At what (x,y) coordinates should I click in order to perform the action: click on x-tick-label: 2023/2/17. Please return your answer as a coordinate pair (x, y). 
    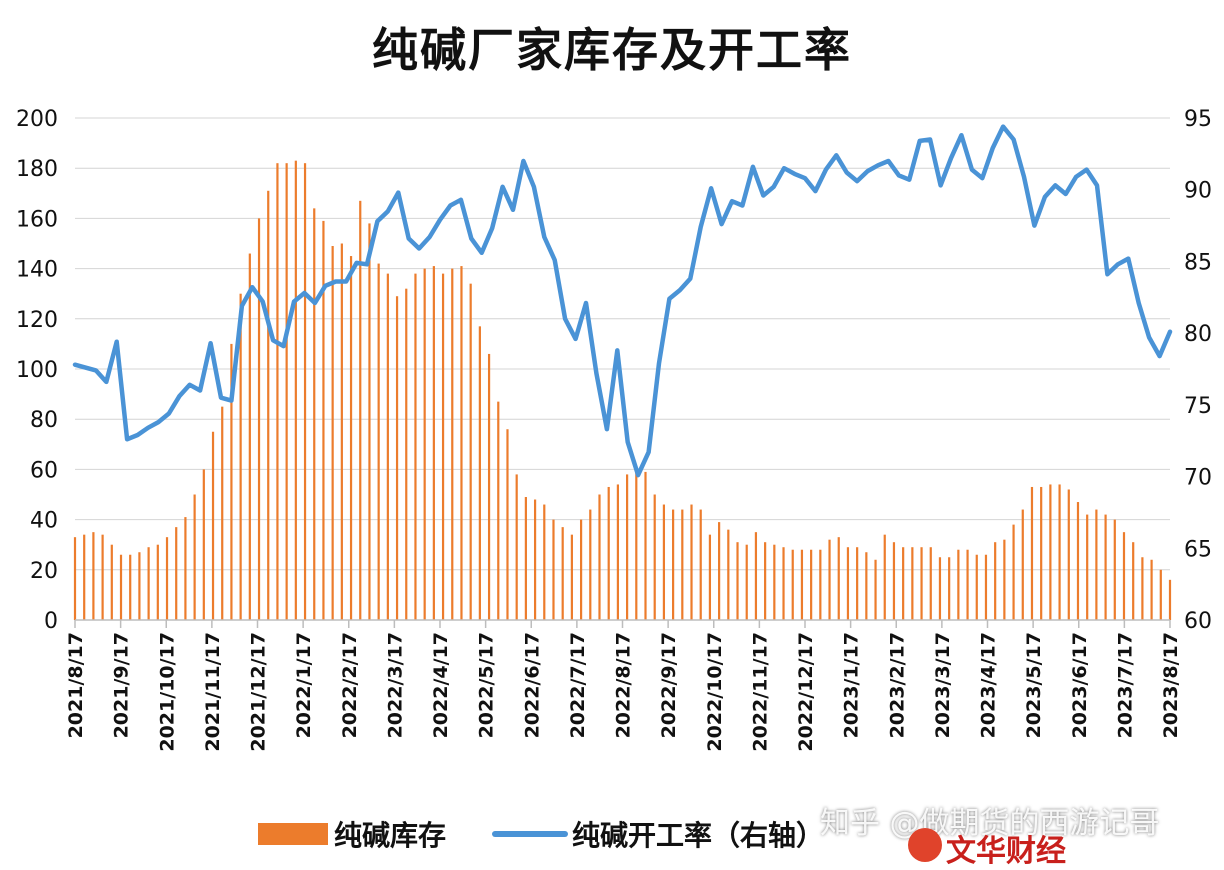
    Looking at the image, I should click on (897, 685).